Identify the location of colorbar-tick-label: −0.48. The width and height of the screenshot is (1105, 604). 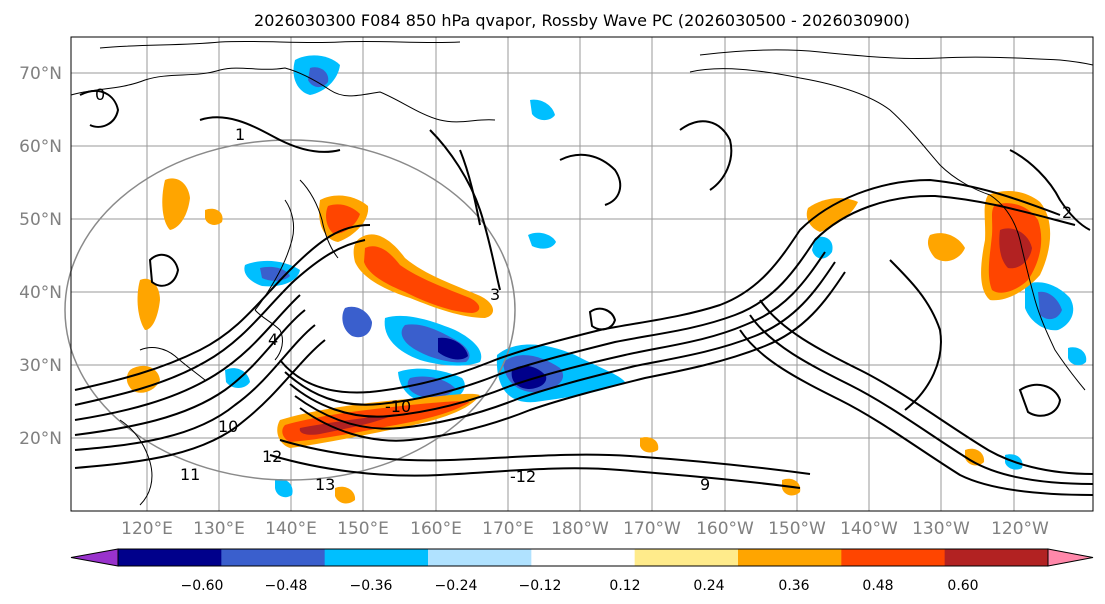
(286, 586).